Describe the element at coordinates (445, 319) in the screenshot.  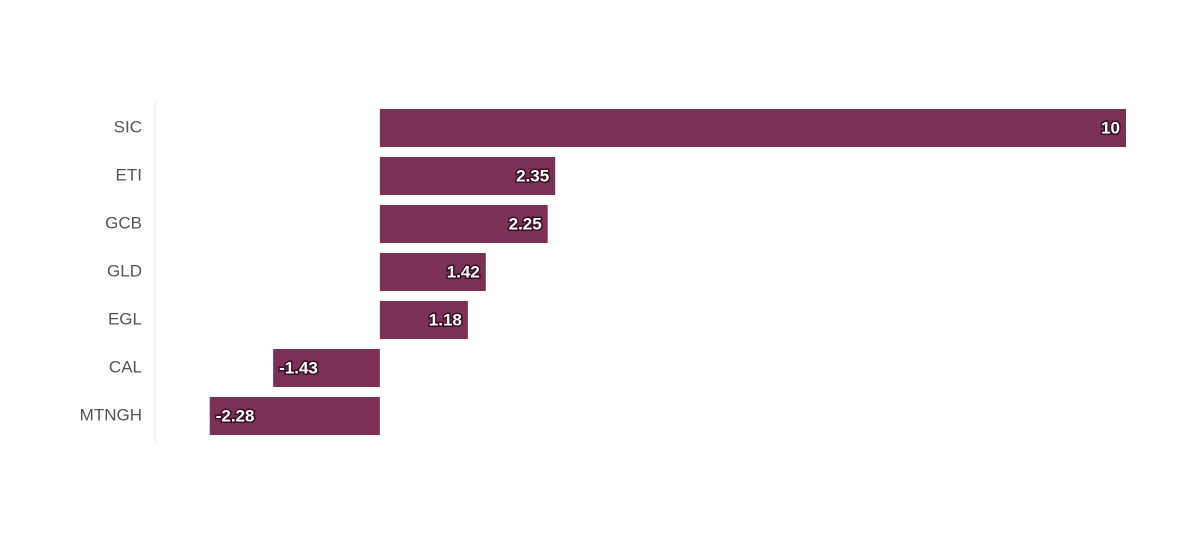
I see `value-label: 1.18` at that location.